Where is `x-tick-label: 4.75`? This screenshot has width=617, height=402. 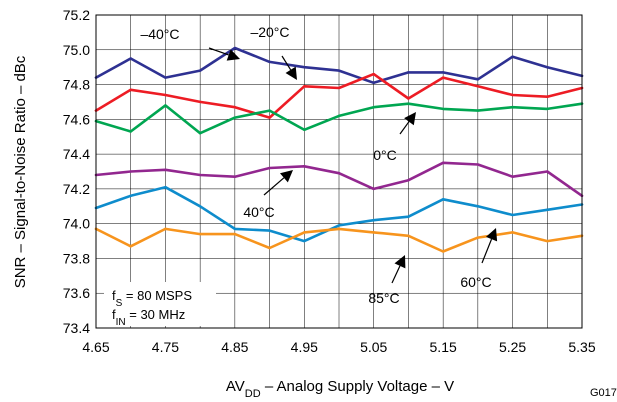
x-tick-label: 4.75 is located at coordinates (165, 347).